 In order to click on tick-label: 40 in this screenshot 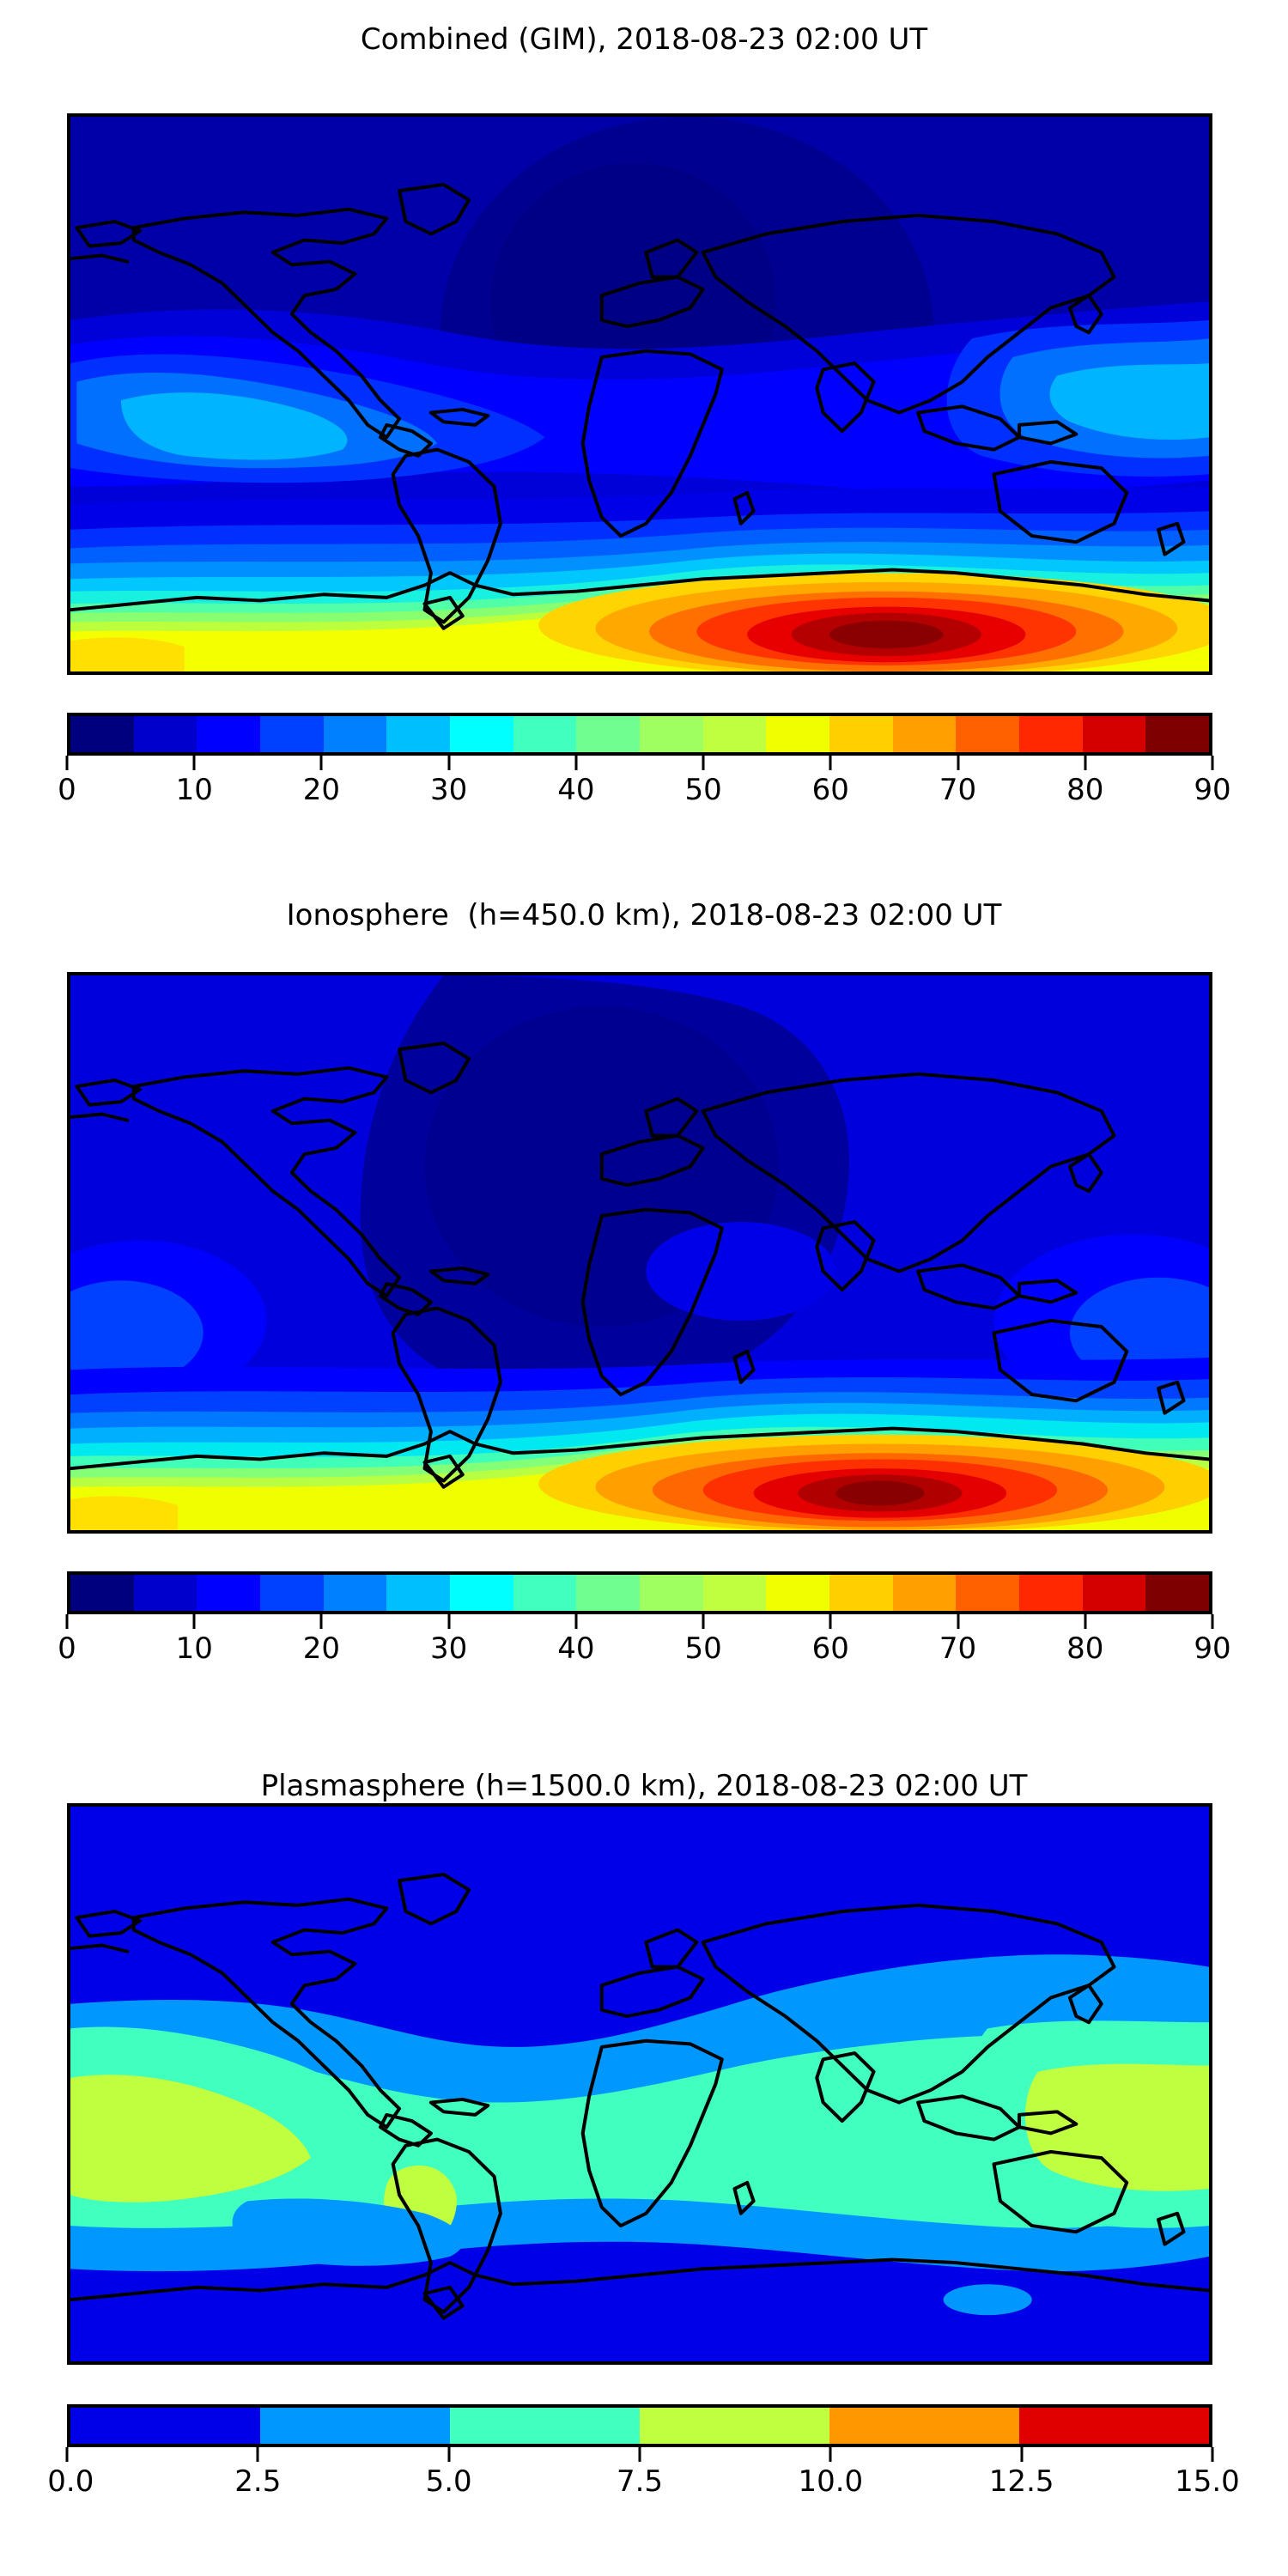, I will do `click(576, 1649)`.